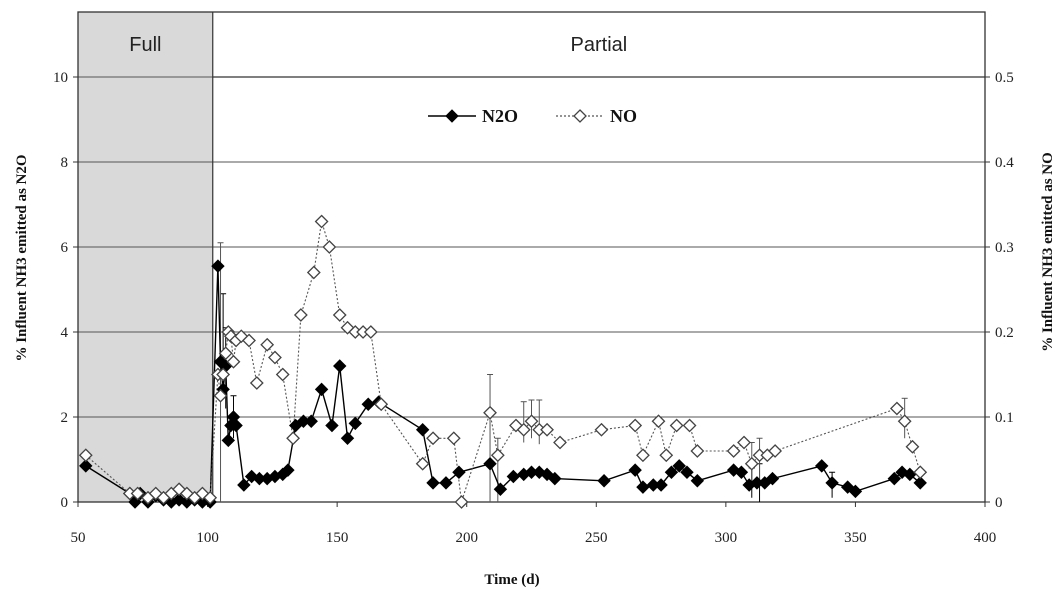  Describe the element at coordinates (1004, 418) in the screenshot. I see `y-right-tick-label: 0.1` at that location.